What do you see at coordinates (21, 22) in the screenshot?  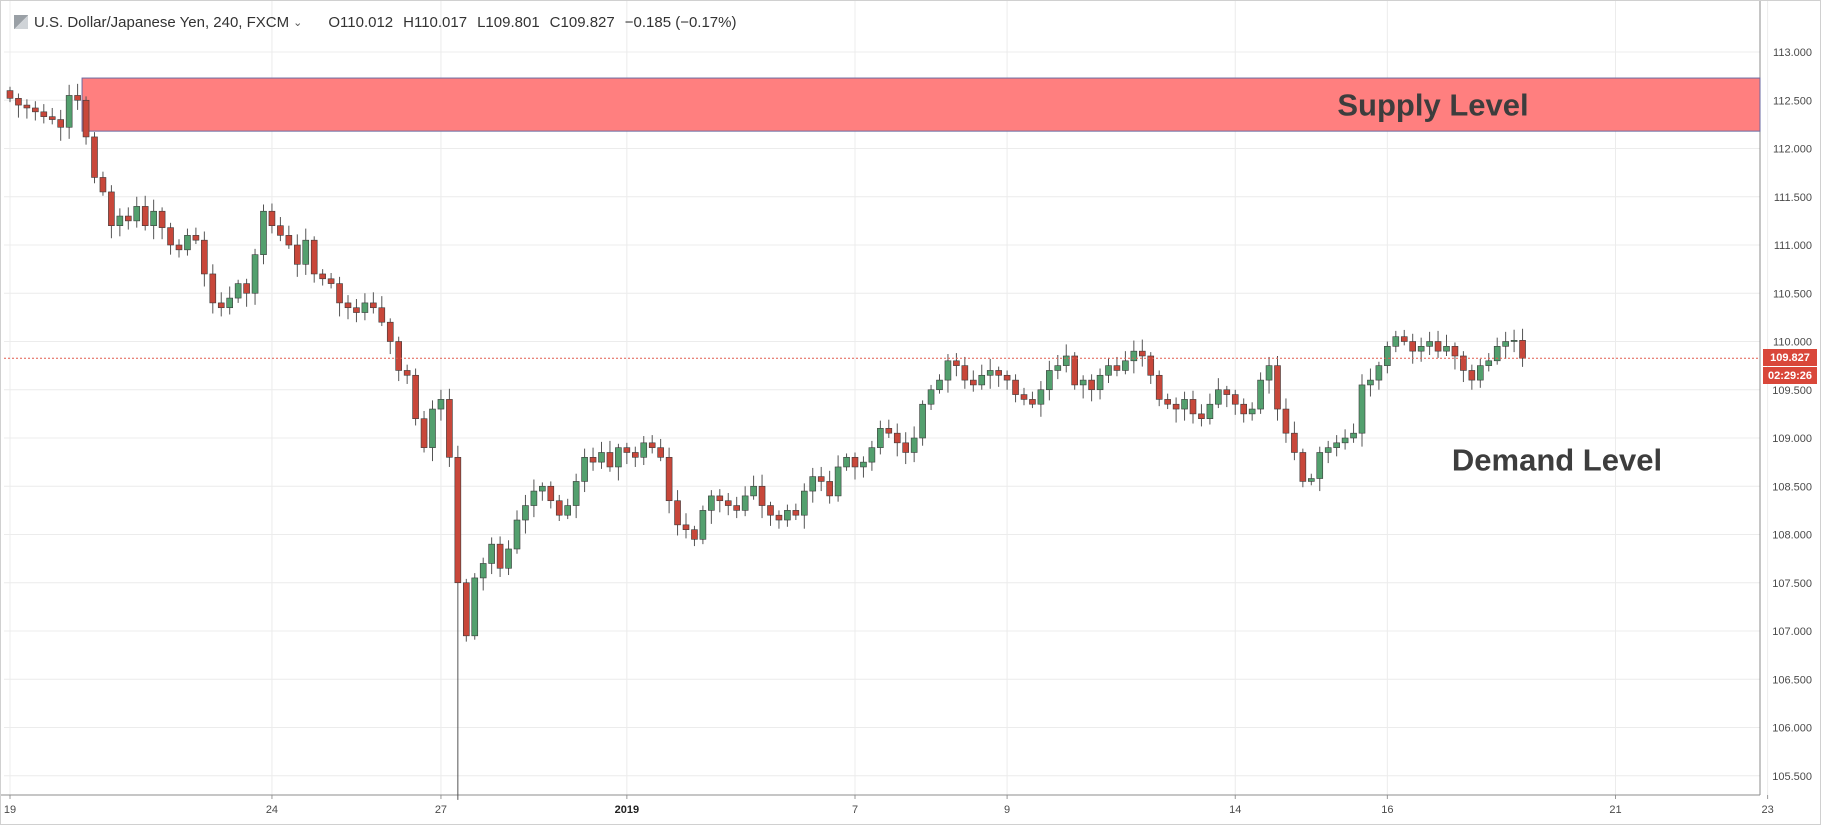 I see `flag-icon` at bounding box center [21, 22].